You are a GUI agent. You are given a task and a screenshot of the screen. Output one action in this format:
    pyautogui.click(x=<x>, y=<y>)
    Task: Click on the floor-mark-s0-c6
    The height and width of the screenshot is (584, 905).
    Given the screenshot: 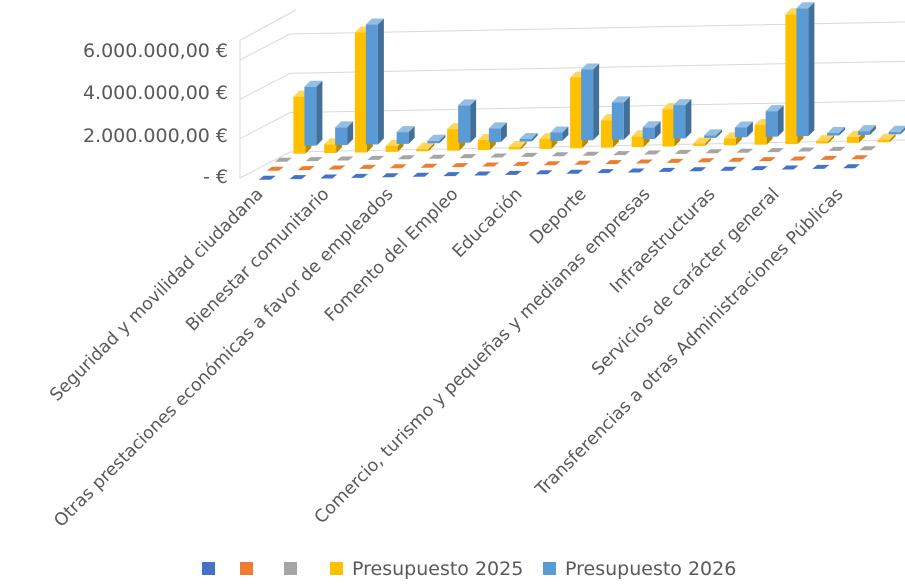 What is the action you would take?
    pyautogui.click(x=452, y=174)
    